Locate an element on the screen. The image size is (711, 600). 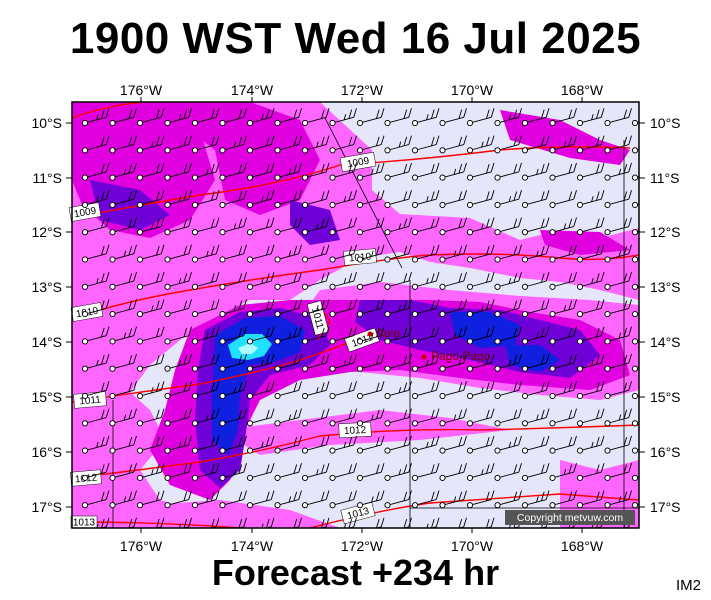
isobar-label: 1009 is located at coordinates (358, 163).